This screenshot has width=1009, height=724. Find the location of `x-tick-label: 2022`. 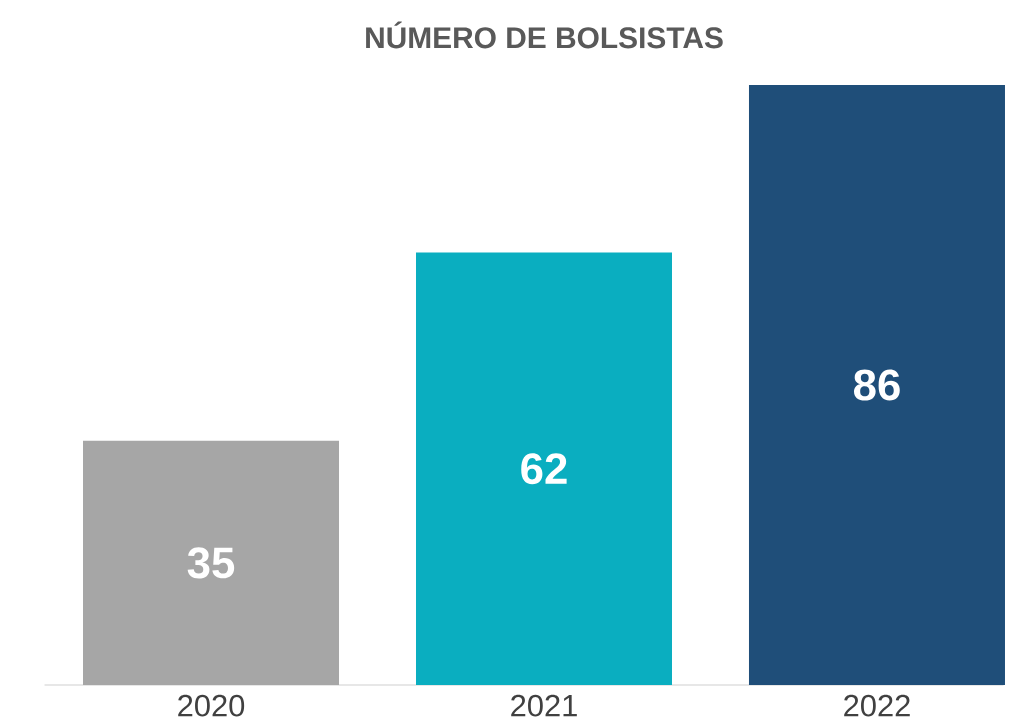

x-tick-label: 2022 is located at coordinates (877, 705).